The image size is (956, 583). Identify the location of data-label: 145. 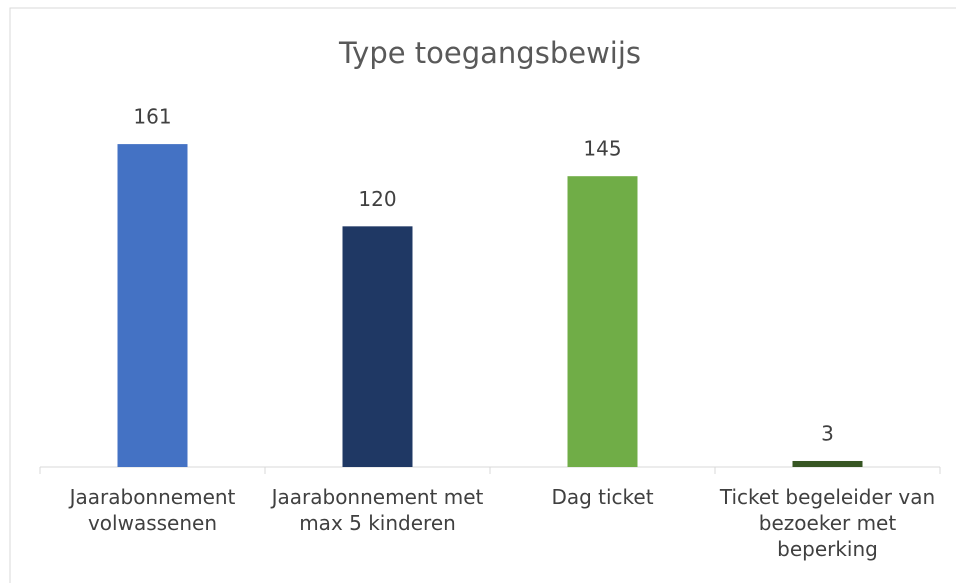
(602, 149).